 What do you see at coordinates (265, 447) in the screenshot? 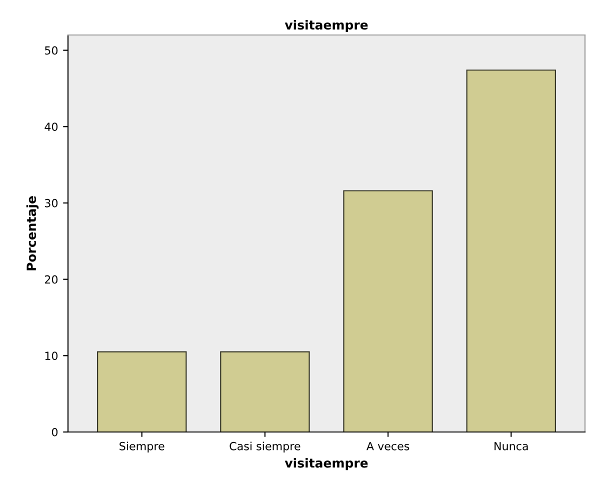
I see `x-tick-label: Casi siempre` at bounding box center [265, 447].